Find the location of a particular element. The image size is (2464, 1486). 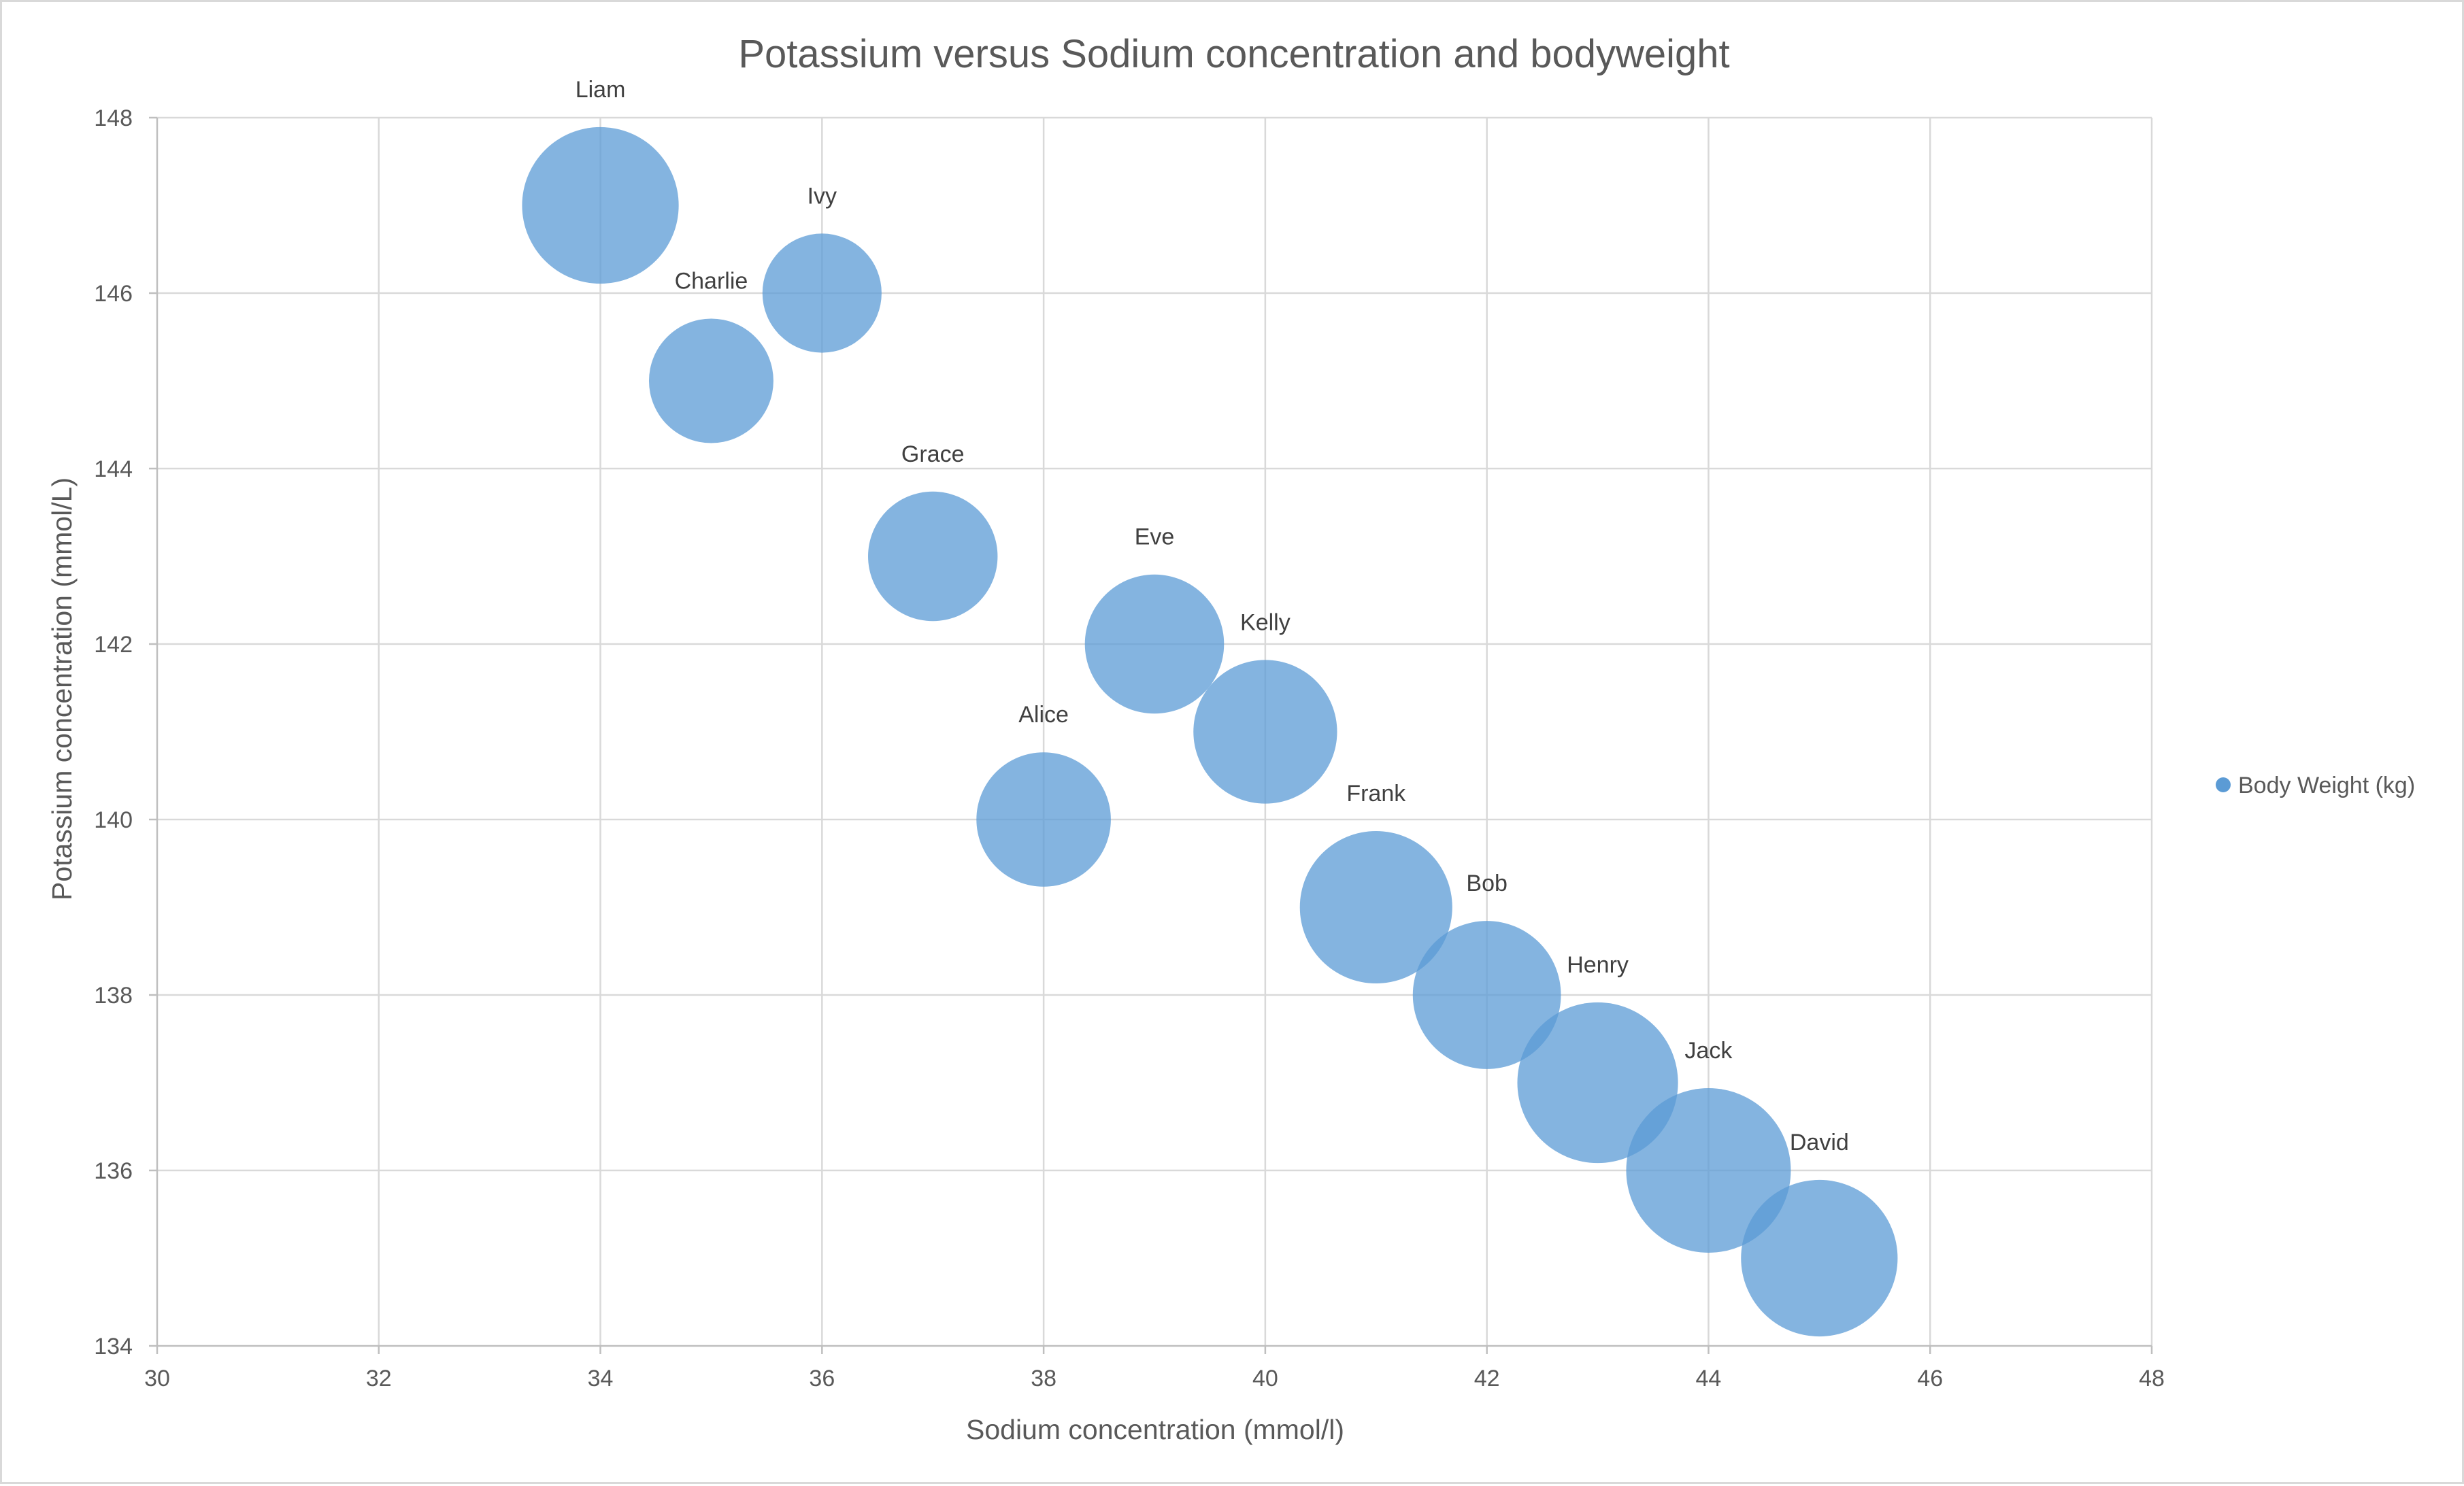

bubble-jack is located at coordinates (1708, 1170).